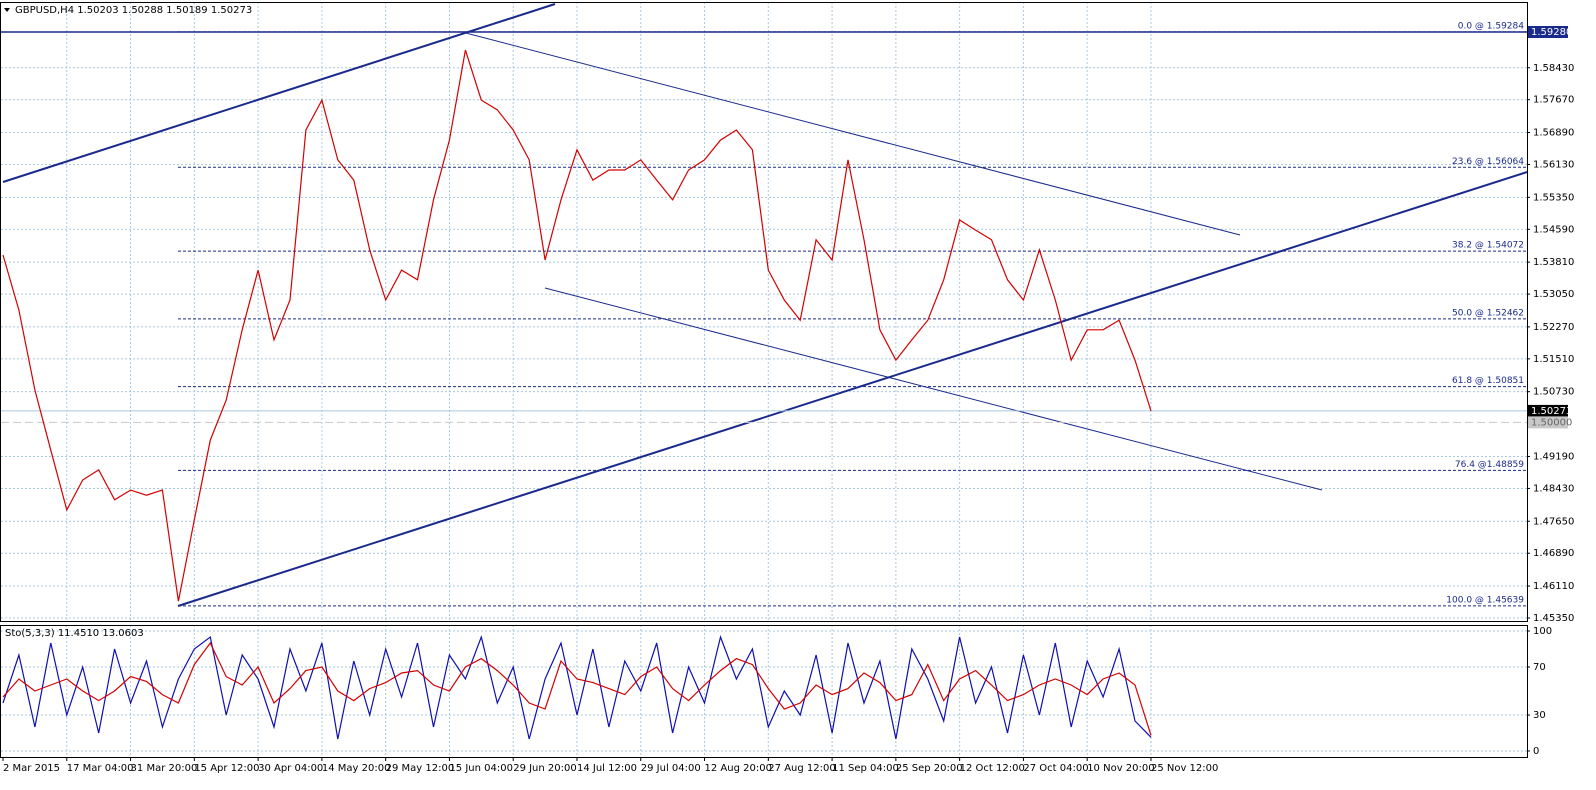 The image size is (1596, 790). Describe the element at coordinates (1553, 229) in the screenshot. I see `y-tick-label: 1.54590` at that location.